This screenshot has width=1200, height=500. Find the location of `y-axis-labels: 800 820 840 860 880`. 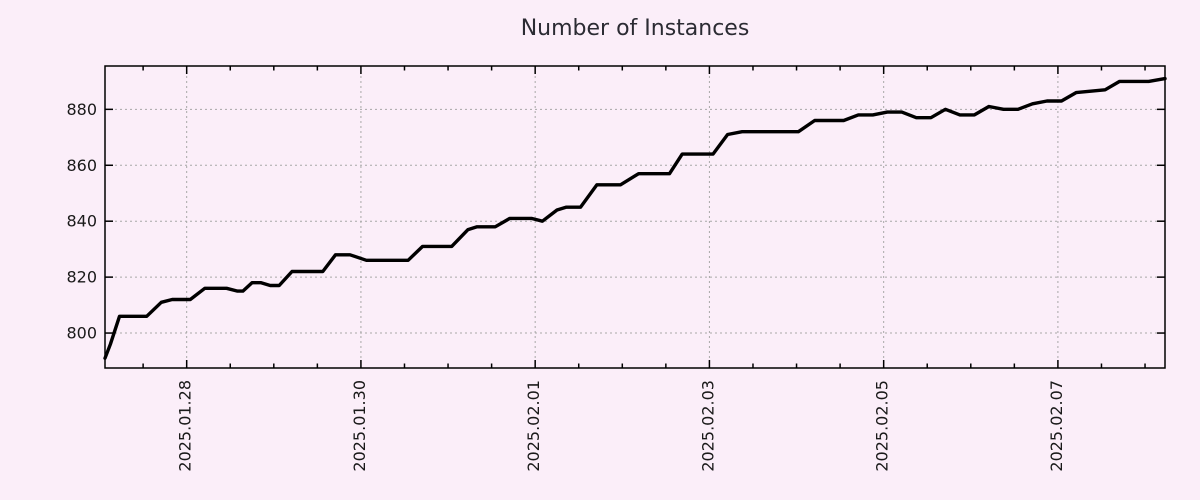

y-axis-labels: 800 820 840 860 880 is located at coordinates (81, 221).